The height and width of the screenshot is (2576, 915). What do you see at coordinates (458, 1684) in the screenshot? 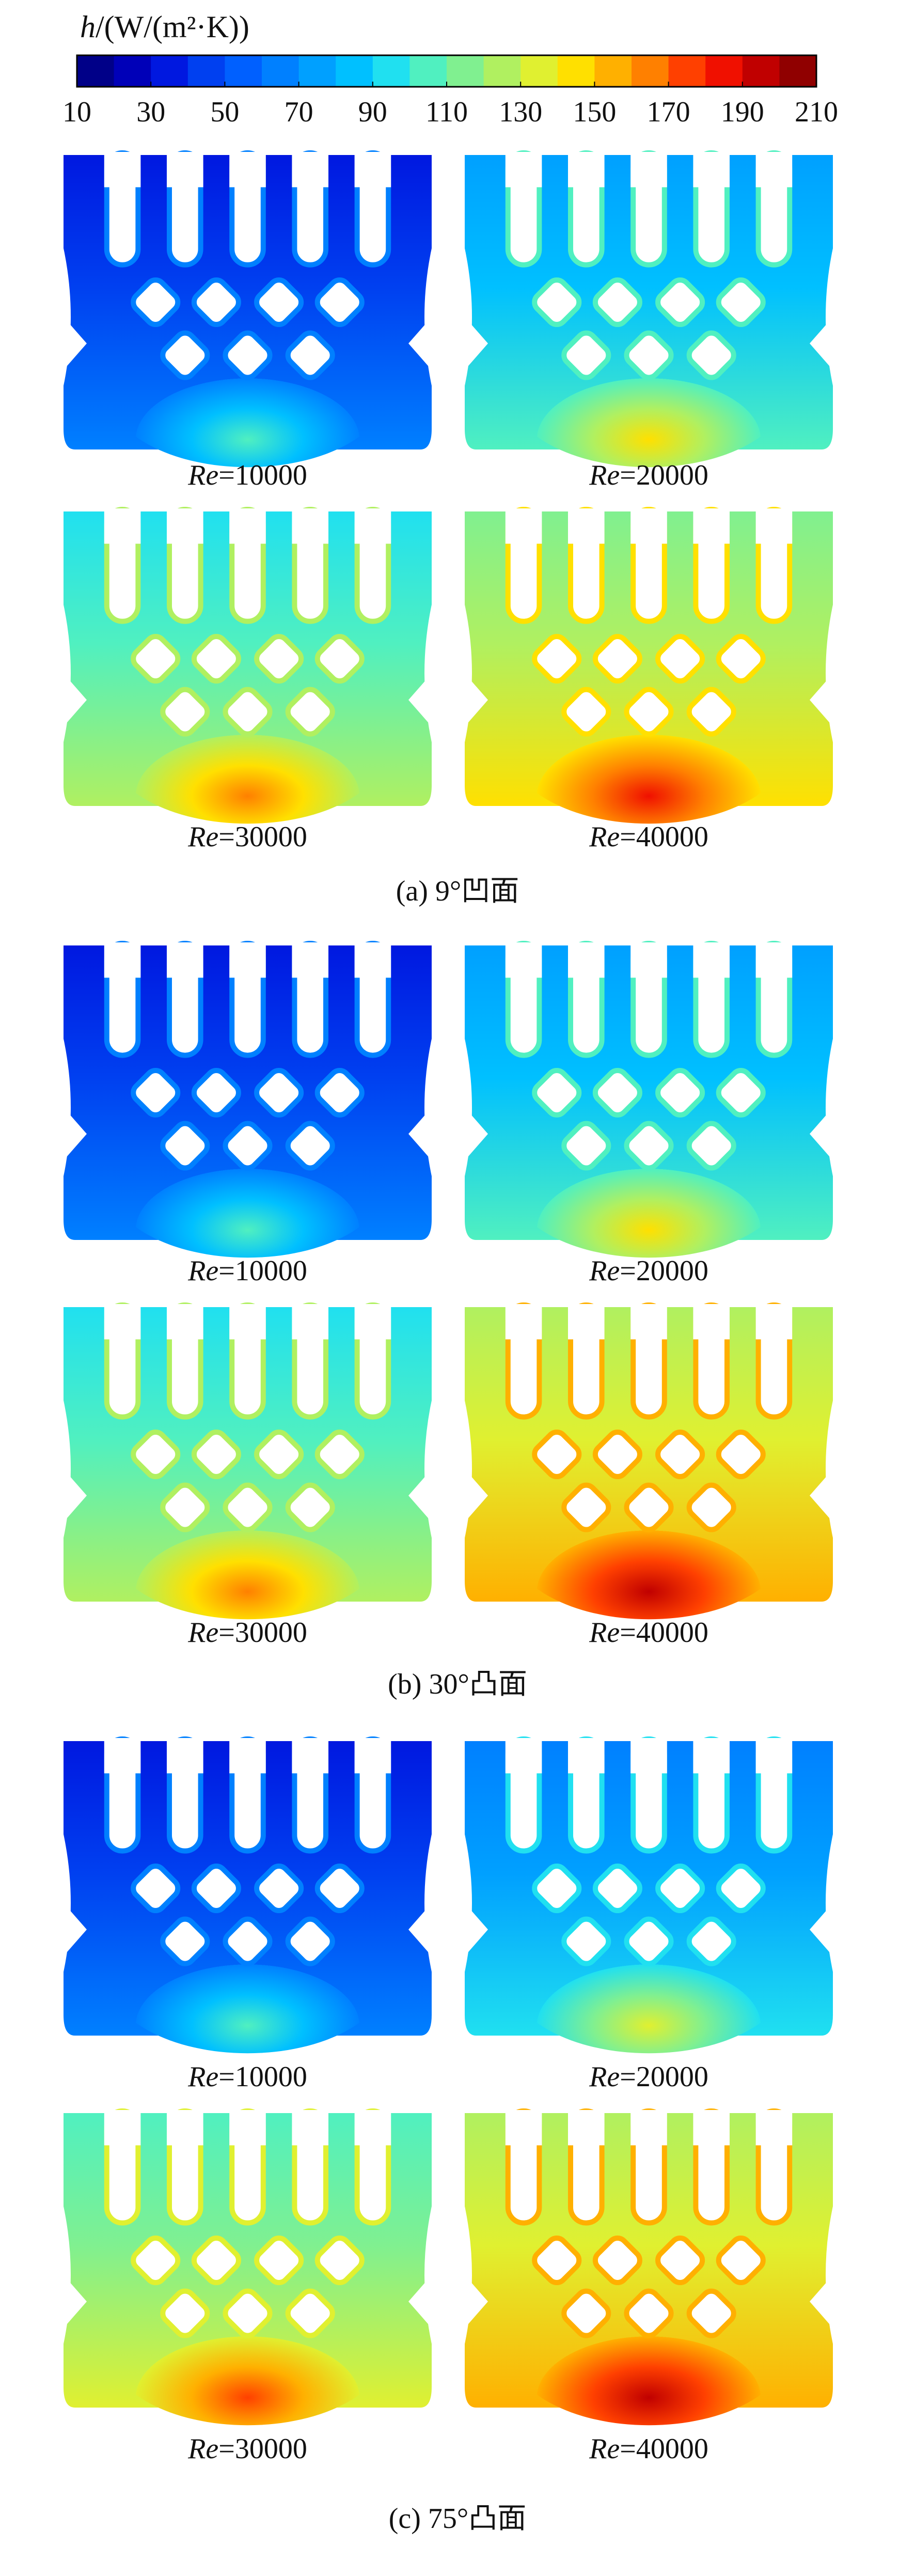
I see `caption: (b) 30°凸面` at bounding box center [458, 1684].